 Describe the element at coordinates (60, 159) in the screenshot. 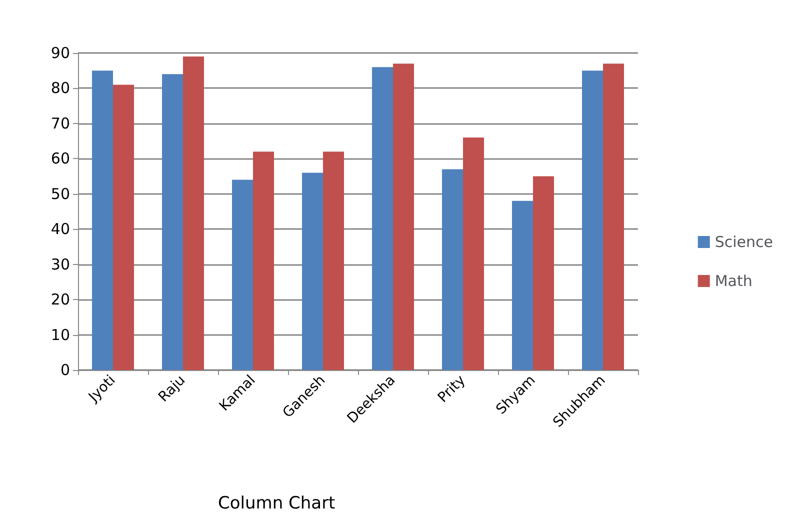

I see `y-tick-label: 60` at that location.